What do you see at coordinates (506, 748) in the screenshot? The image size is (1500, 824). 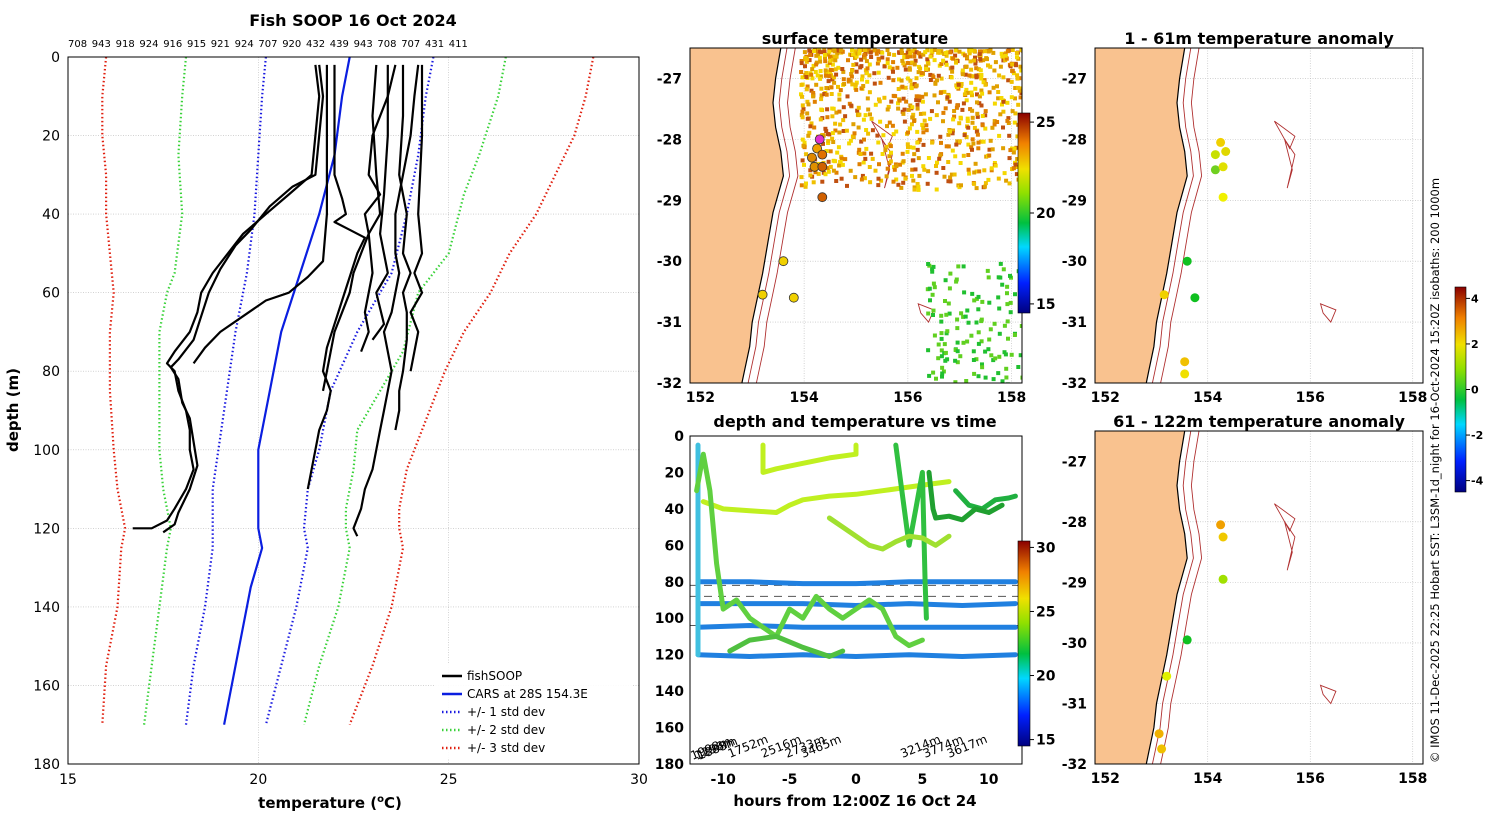 I see `profile-legend-label: +/- 3 std dev` at bounding box center [506, 748].